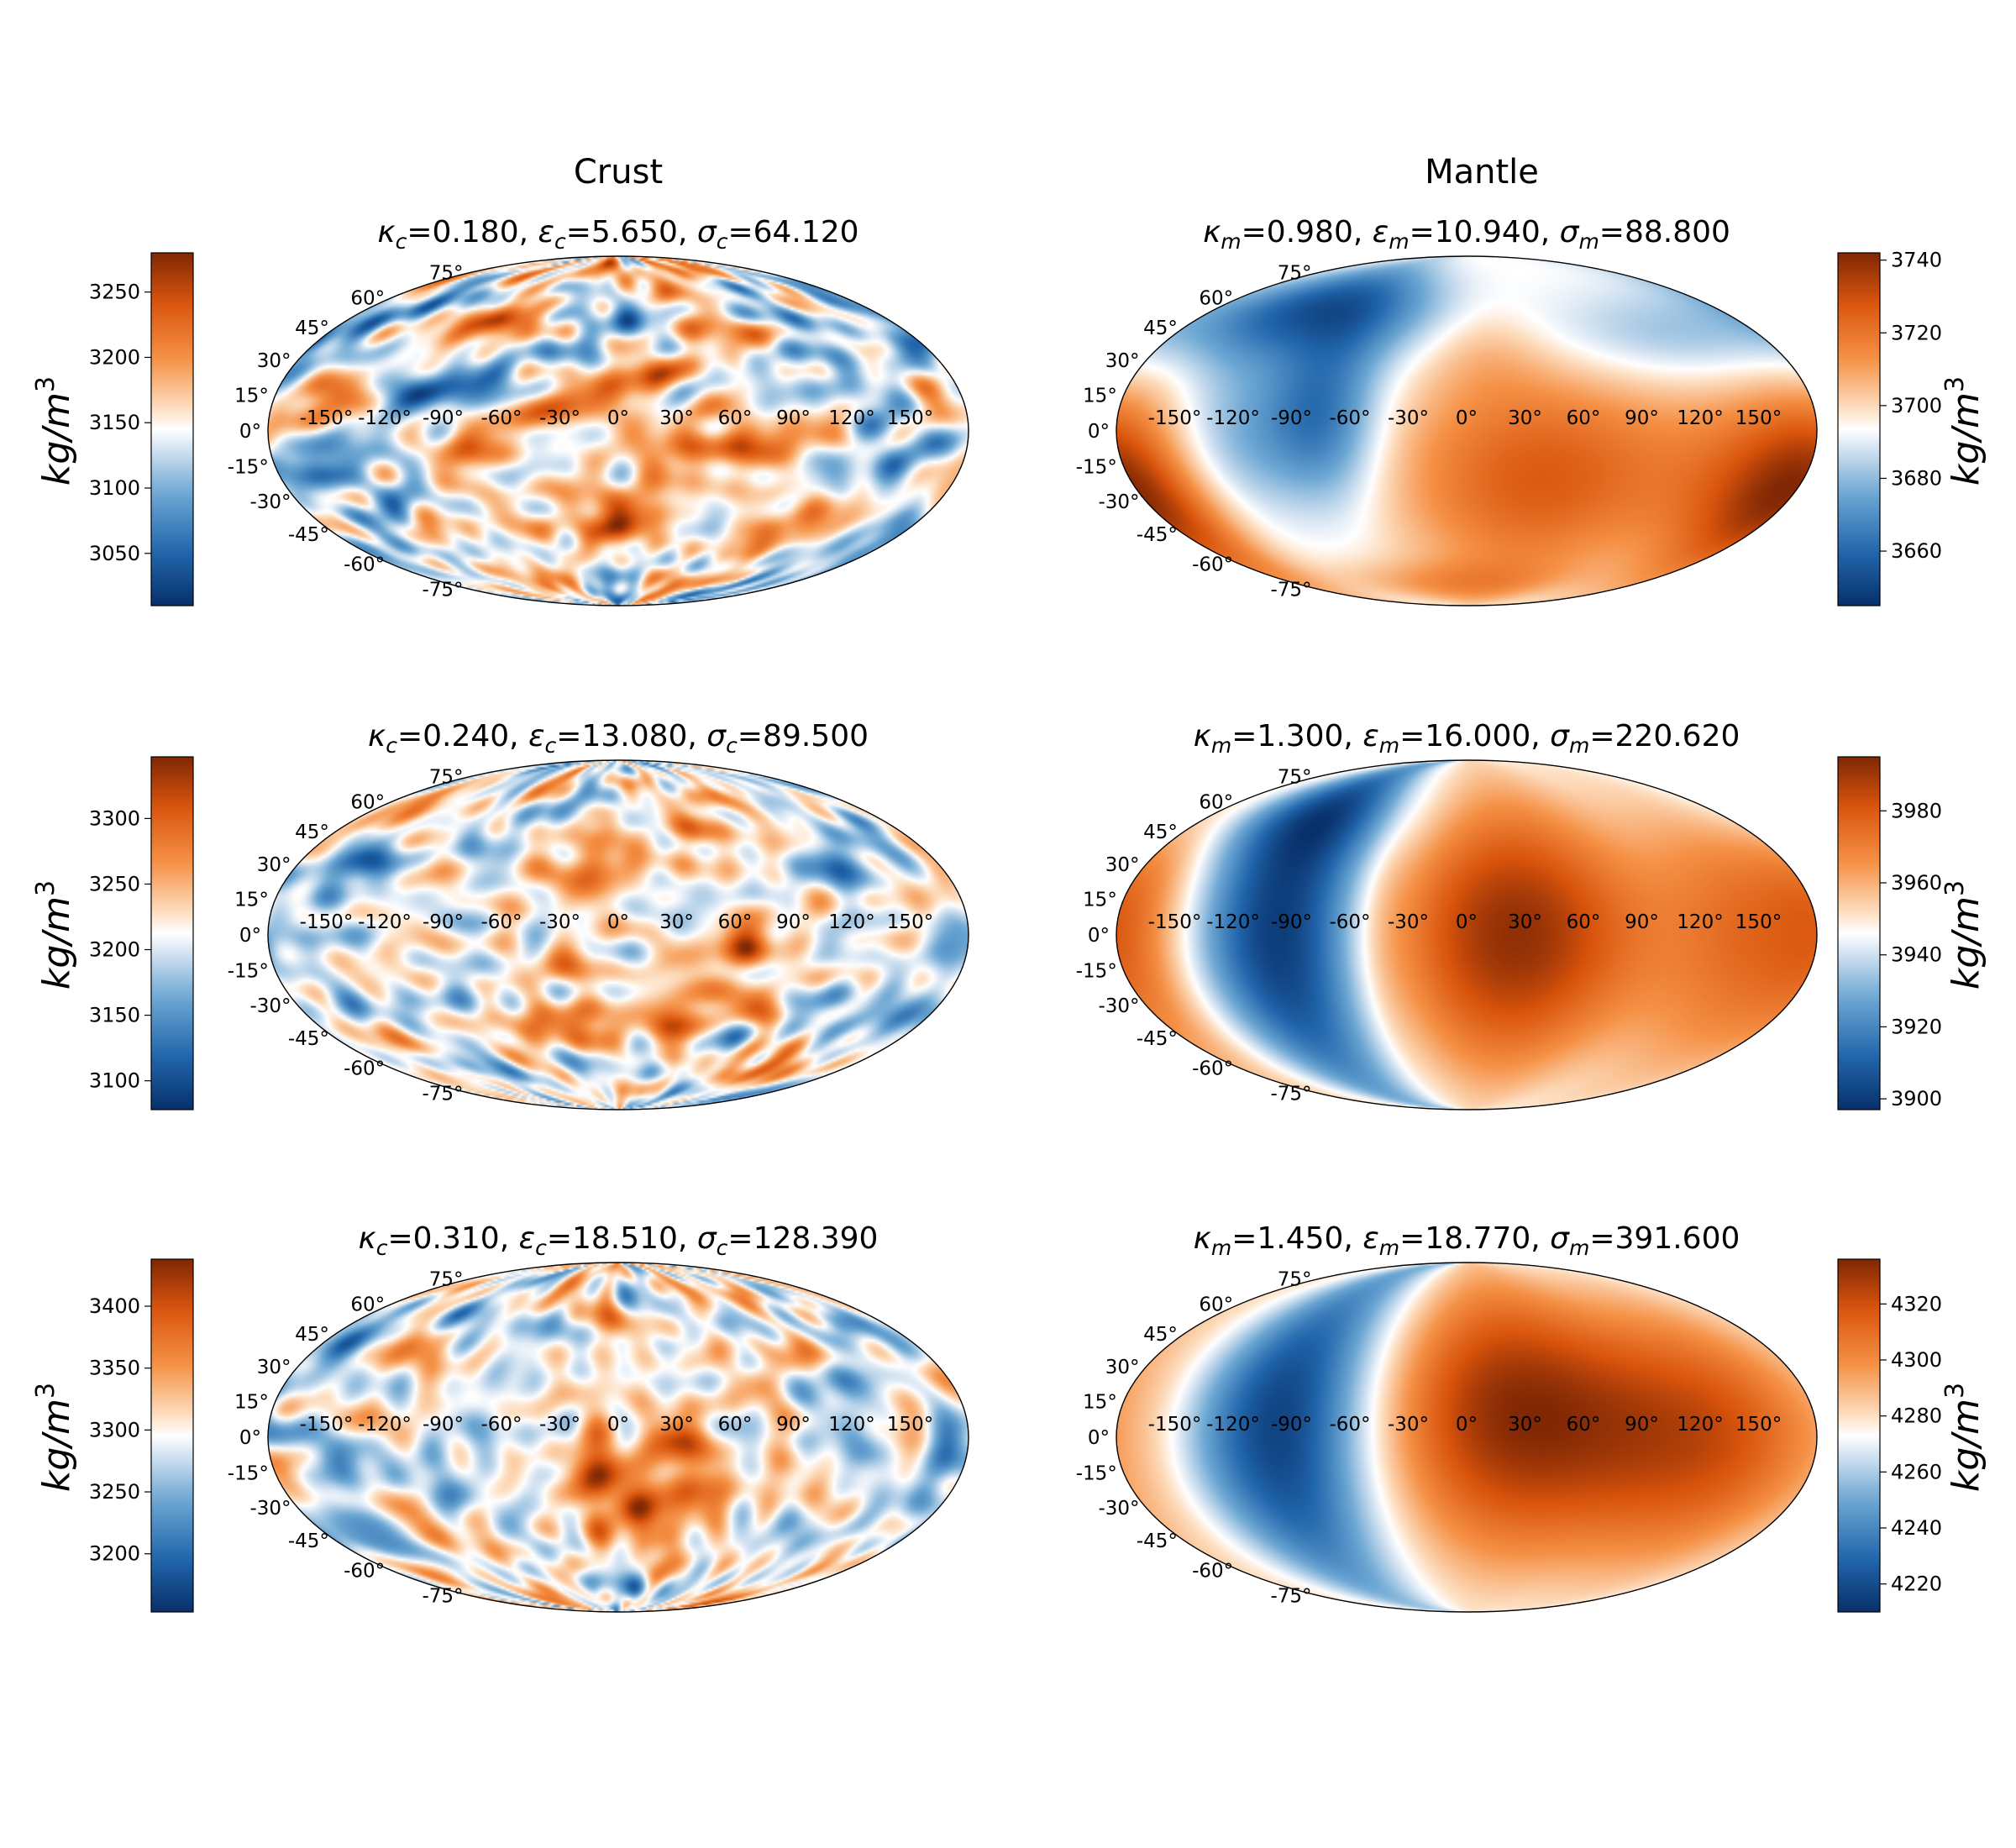 The height and width of the screenshot is (1848, 2016). I want to click on colorbar-tick-label: 3700, so click(1916, 405).